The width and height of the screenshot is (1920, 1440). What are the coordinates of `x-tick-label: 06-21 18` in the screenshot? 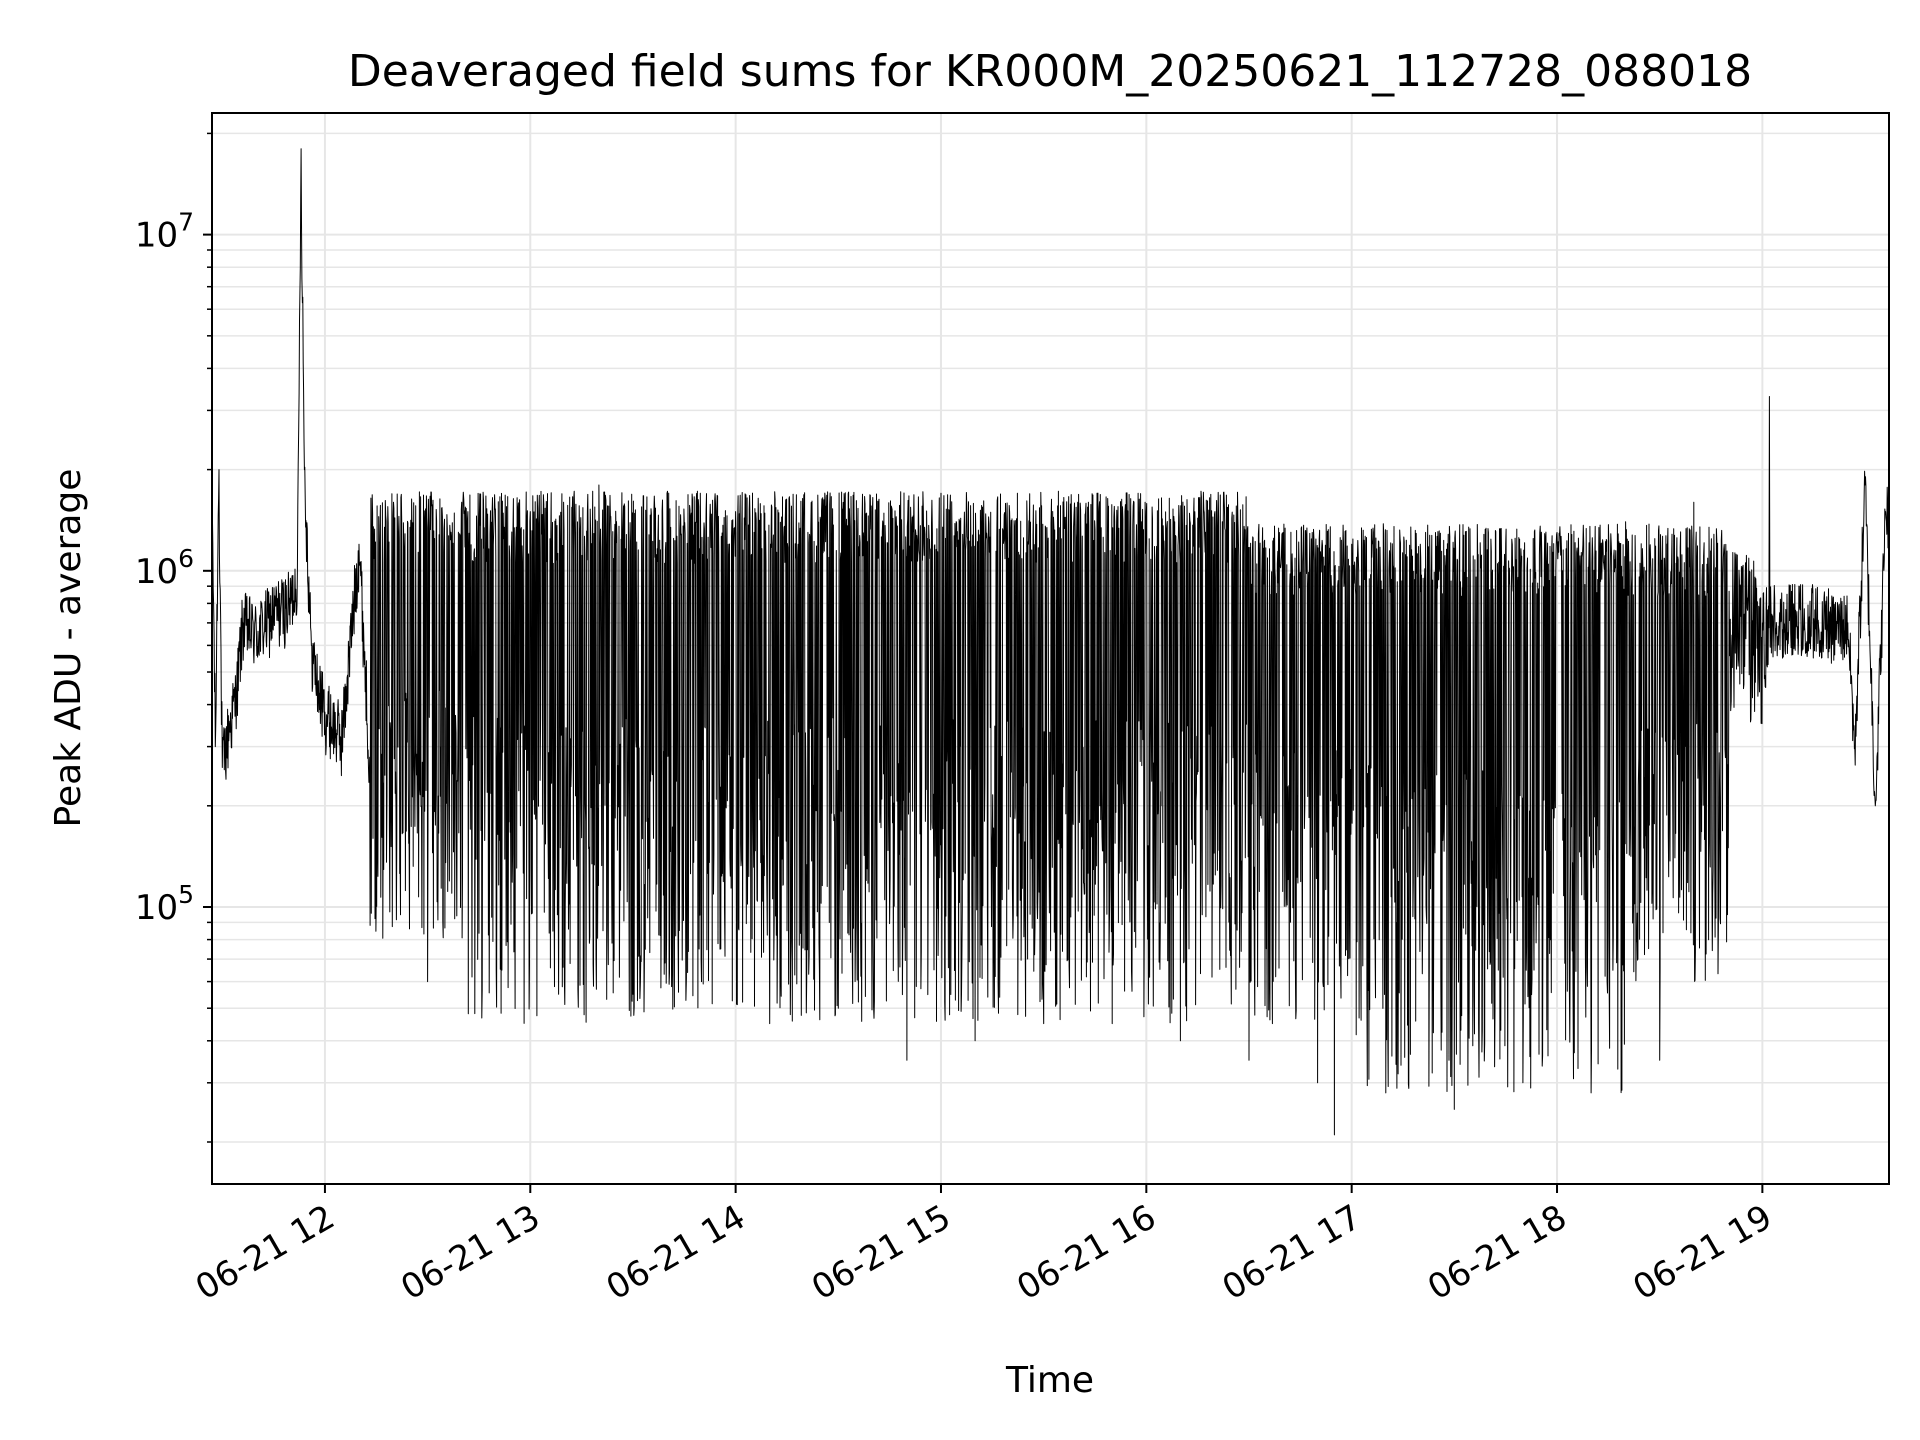 It's located at (1497, 1252).